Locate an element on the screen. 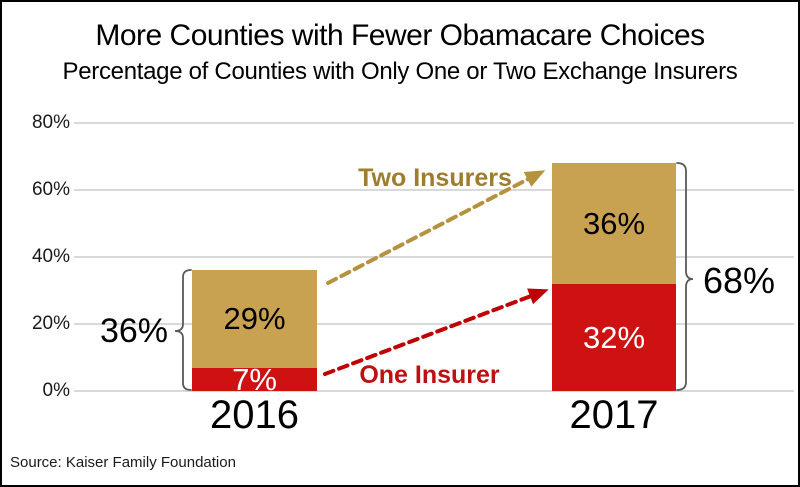  segment-value-label: 7% is located at coordinates (254, 379).